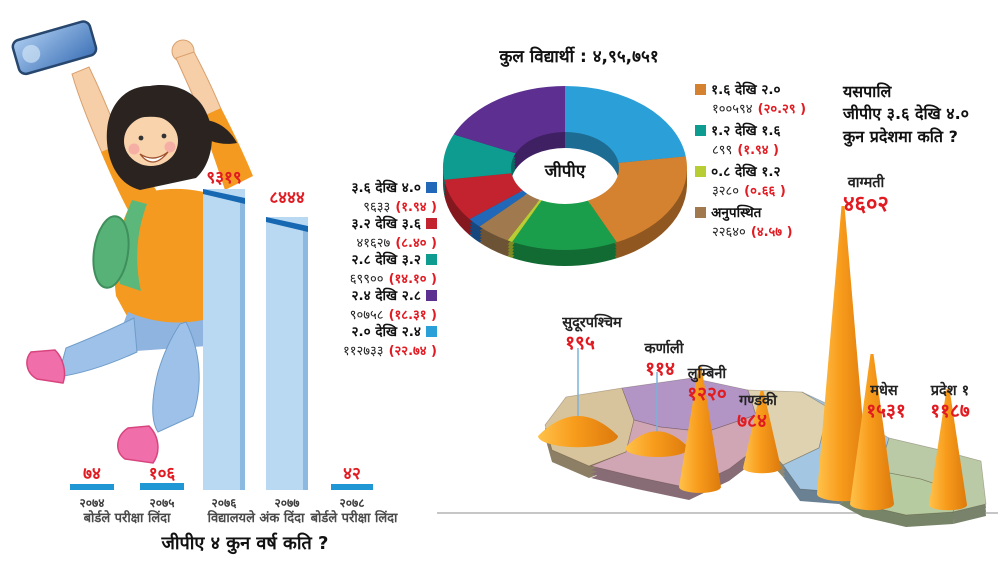 Image resolution: width=1000 pixels, height=562 pixels. I want to click on legend-count: ११२७३३, so click(363, 351).